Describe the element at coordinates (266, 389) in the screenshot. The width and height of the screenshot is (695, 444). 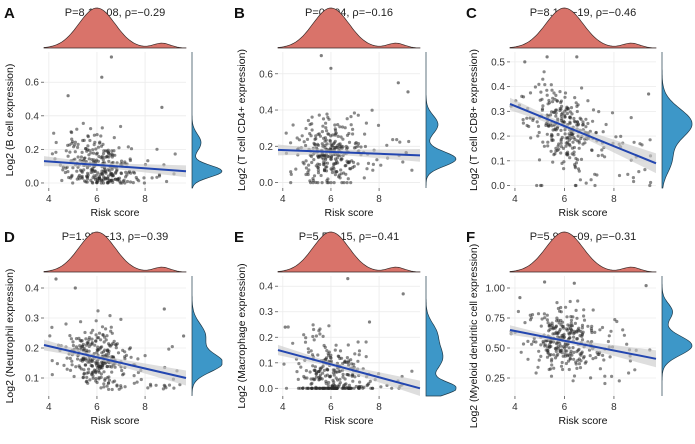
I see `y-tick-label: 0.0` at that location.